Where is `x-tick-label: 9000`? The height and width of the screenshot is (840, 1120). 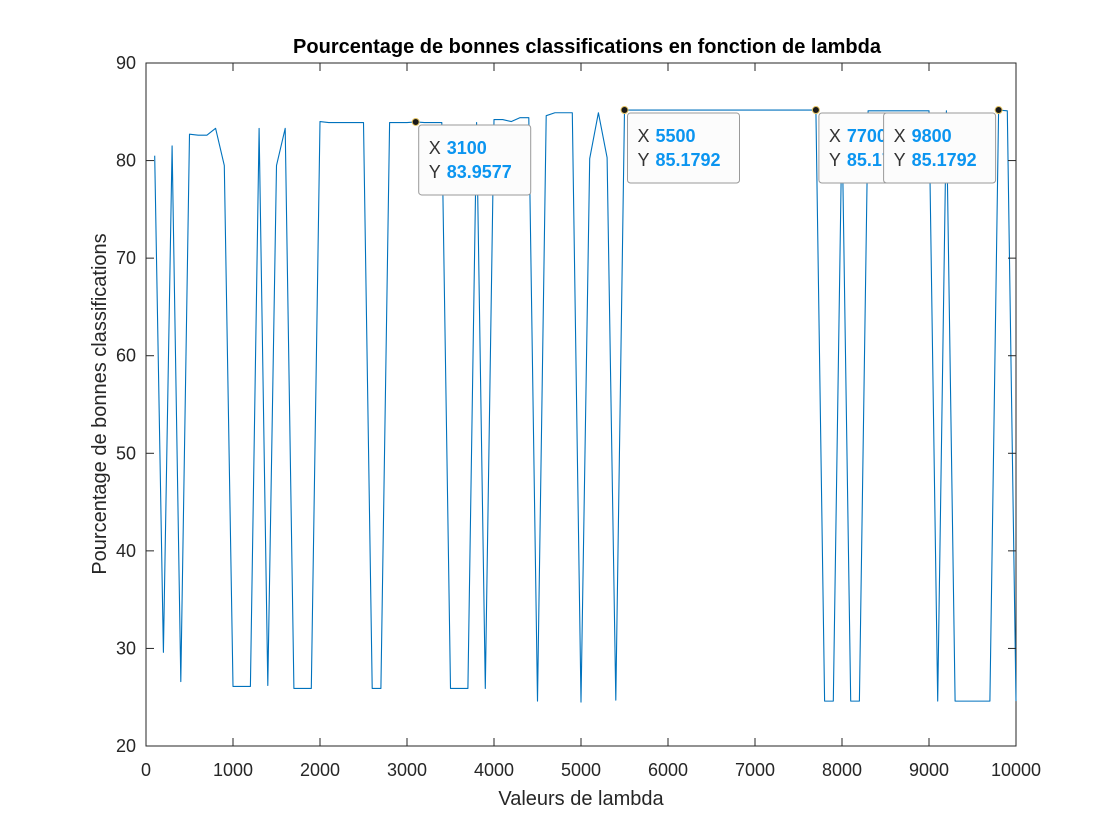
x-tick-label: 9000 is located at coordinates (929, 770).